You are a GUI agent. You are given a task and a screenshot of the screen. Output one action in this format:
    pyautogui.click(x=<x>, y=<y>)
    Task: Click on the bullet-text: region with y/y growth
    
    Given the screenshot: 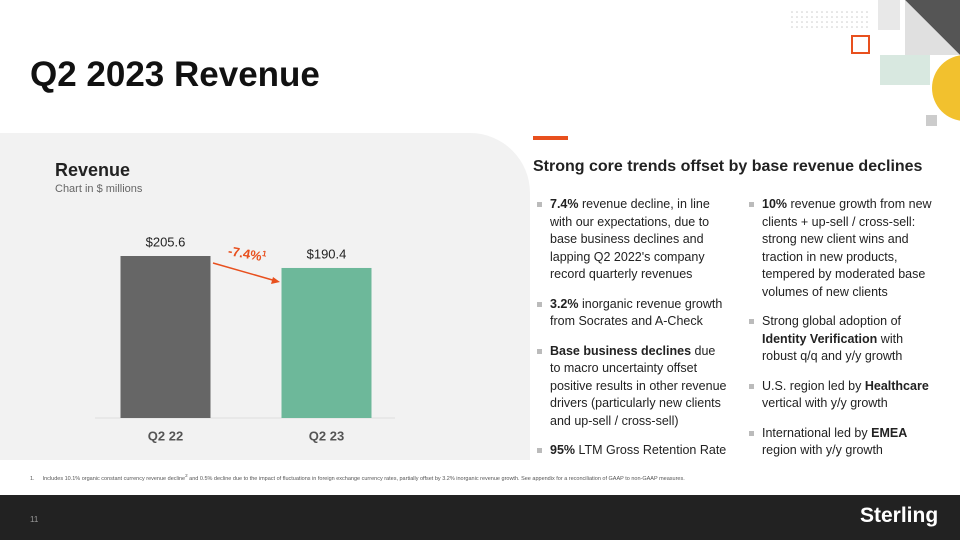 What is the action you would take?
    pyautogui.click(x=822, y=450)
    